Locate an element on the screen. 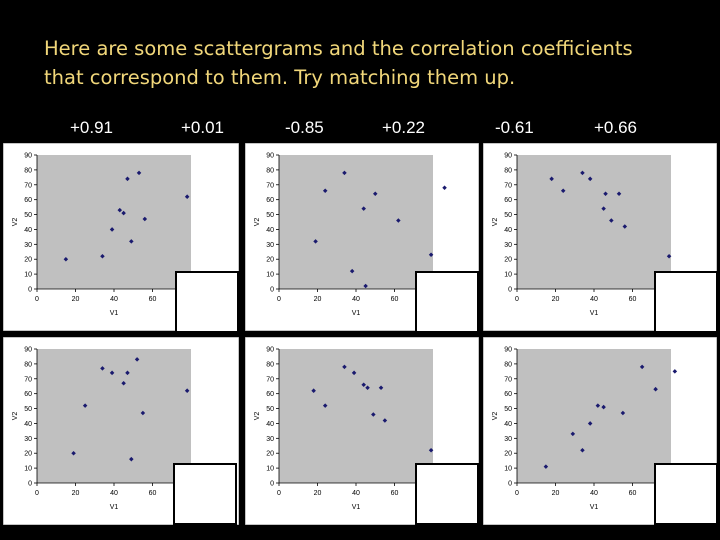 The width and height of the screenshot is (720, 540). coefficient-label-4: +0.22 is located at coordinates (404, 127).